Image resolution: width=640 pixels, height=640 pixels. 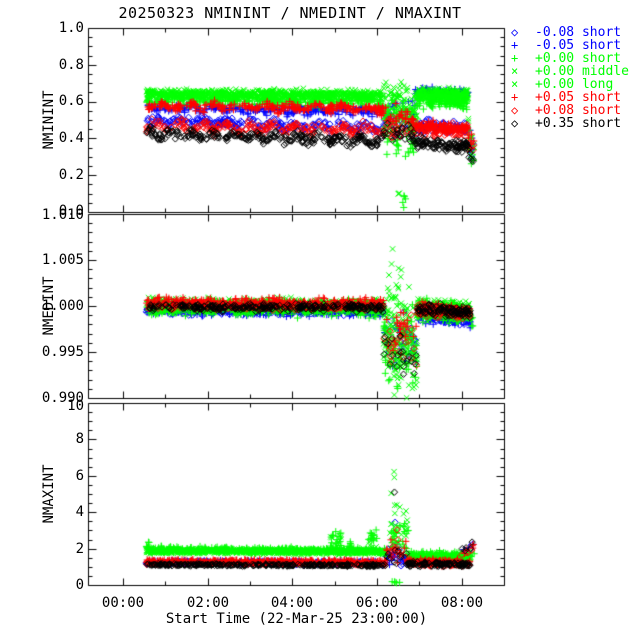 I want to click on legend-row: × +0.00 middle, so click(x=570, y=71).